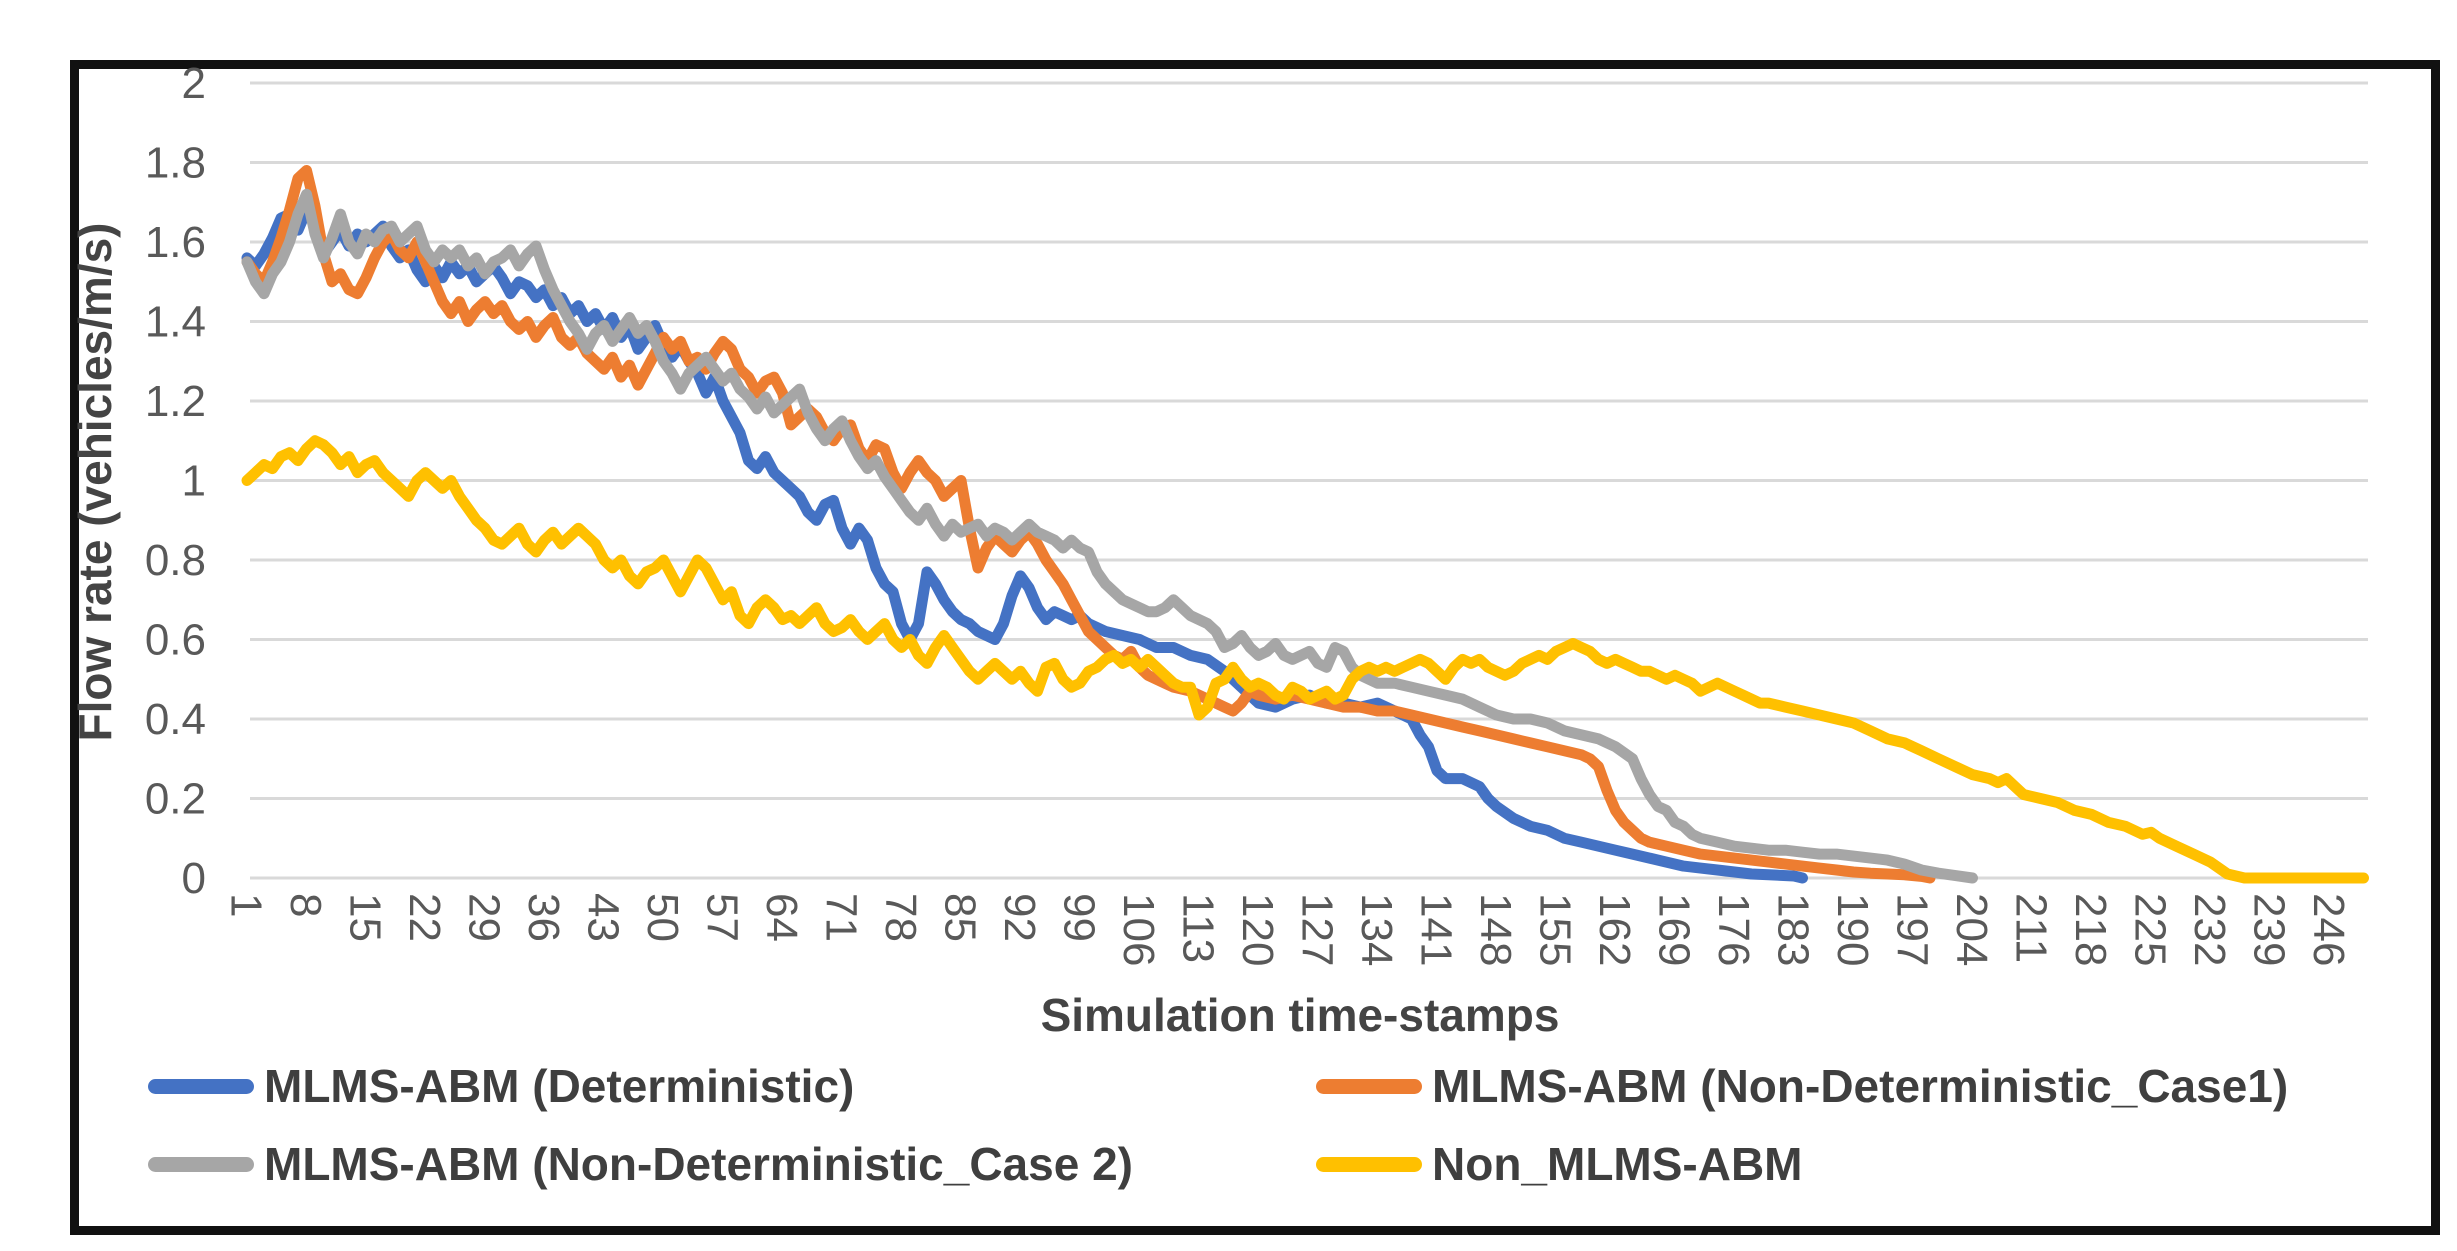 This screenshot has height=1251, width=2457. What do you see at coordinates (194, 480) in the screenshot?
I see `y-tick-label: 1` at bounding box center [194, 480].